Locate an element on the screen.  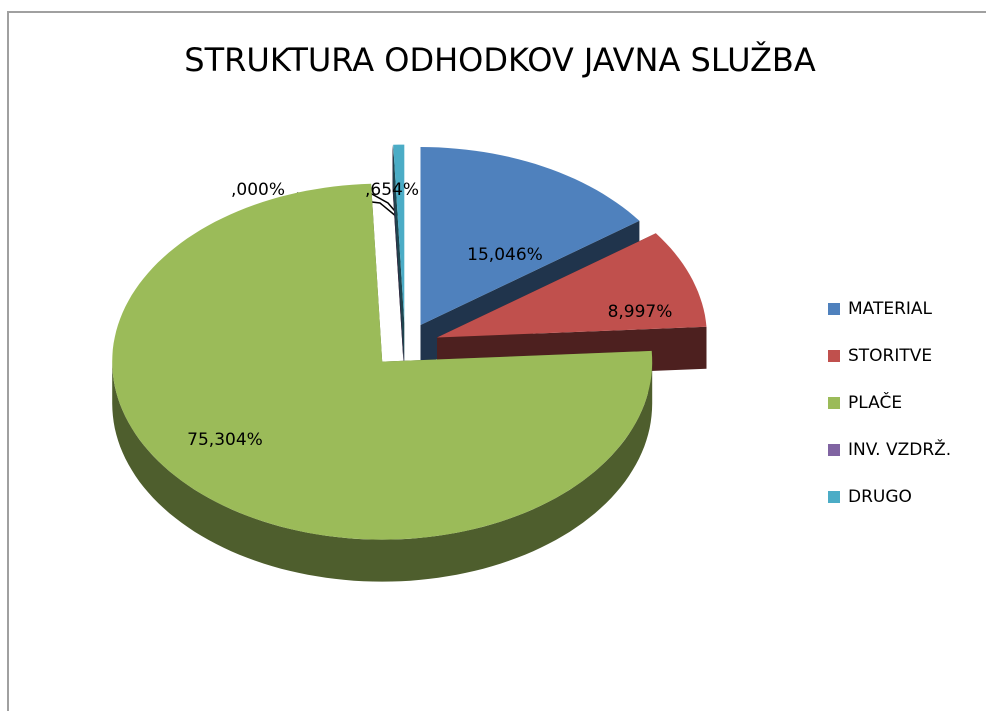
data-label: 8,997% is located at coordinates (640, 312).